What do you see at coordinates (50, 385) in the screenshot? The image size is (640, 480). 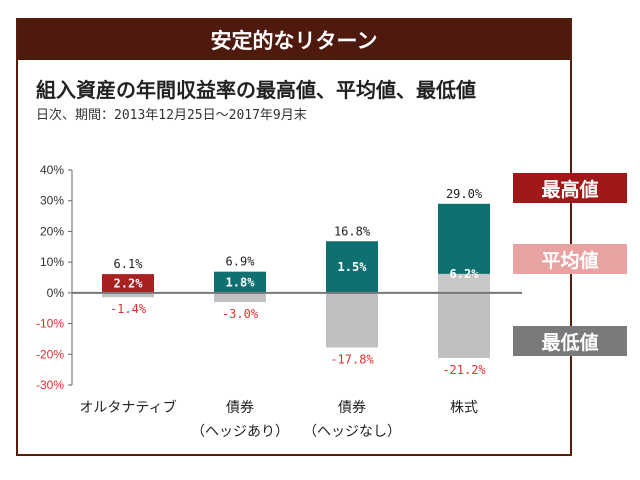 I see `y-tick-label: -30%` at bounding box center [50, 385].